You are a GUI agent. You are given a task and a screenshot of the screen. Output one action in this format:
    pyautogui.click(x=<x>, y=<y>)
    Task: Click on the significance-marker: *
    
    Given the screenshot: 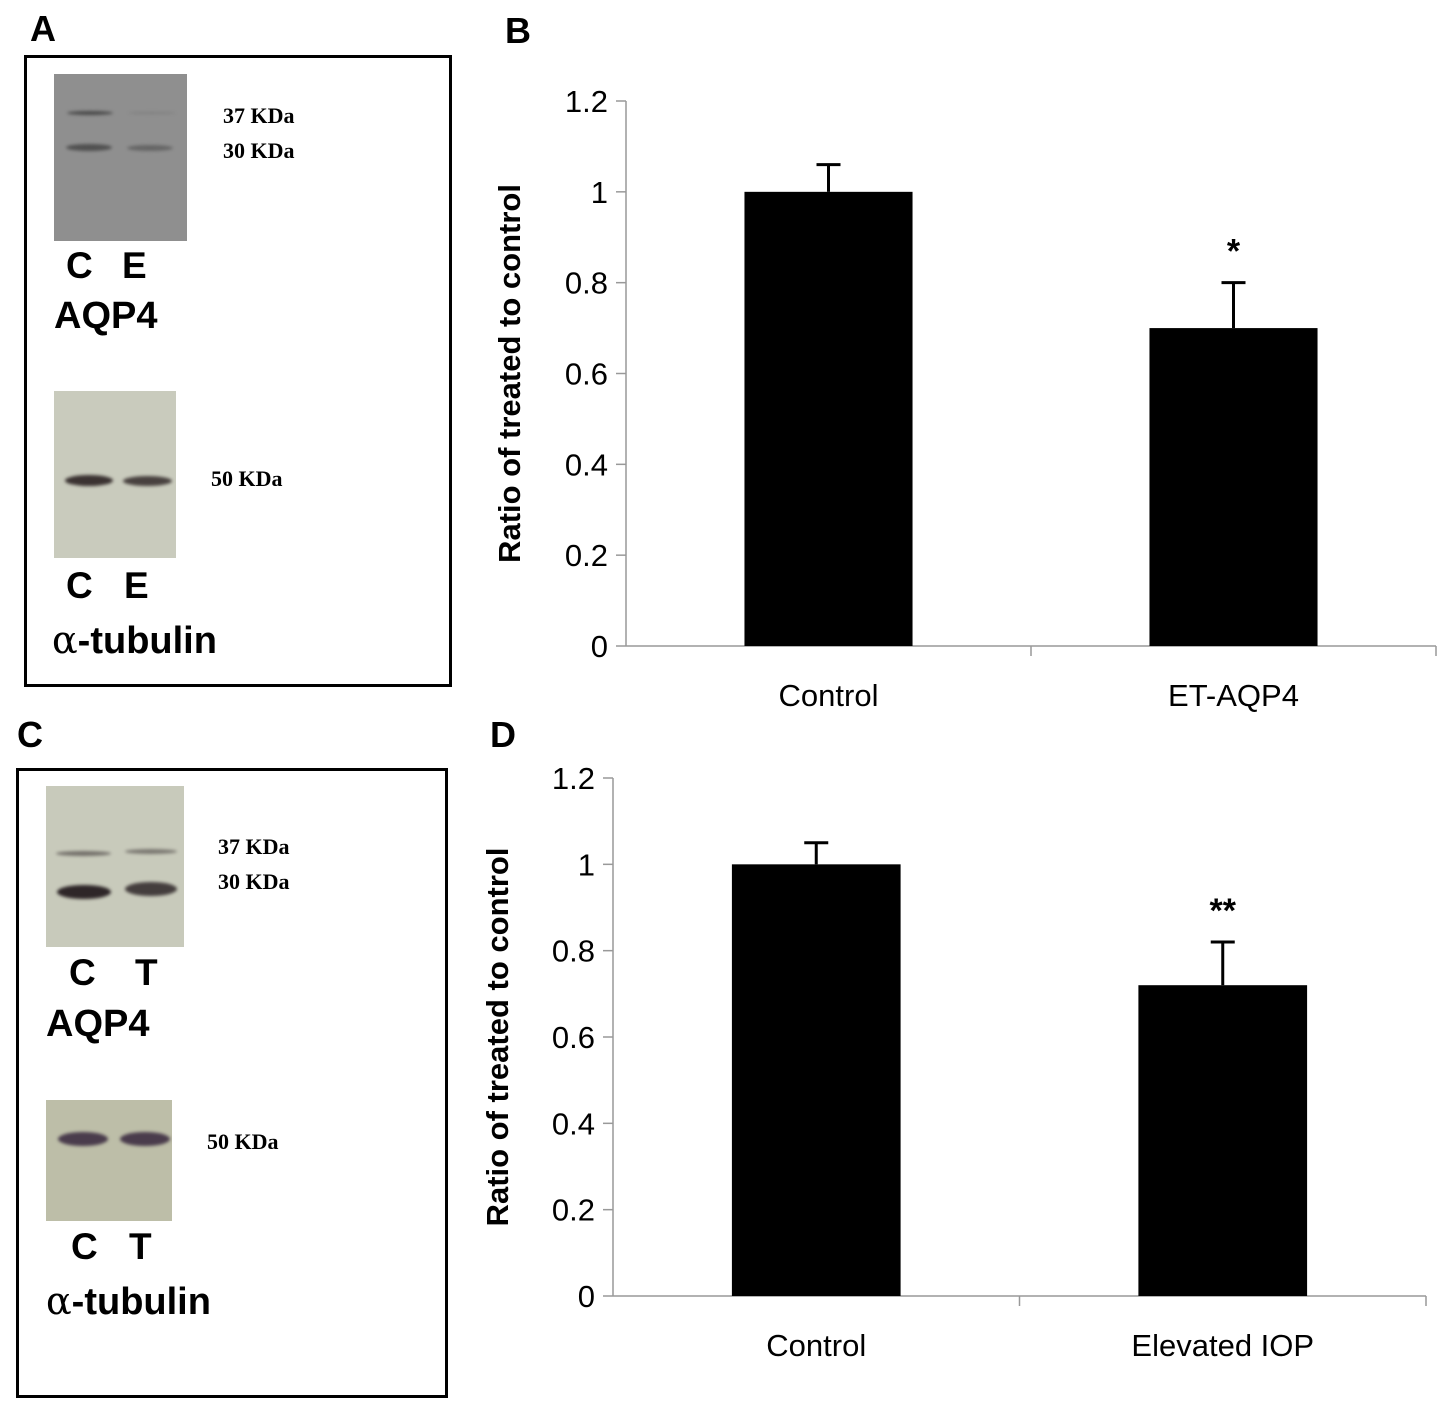 What is the action you would take?
    pyautogui.click(x=1234, y=252)
    